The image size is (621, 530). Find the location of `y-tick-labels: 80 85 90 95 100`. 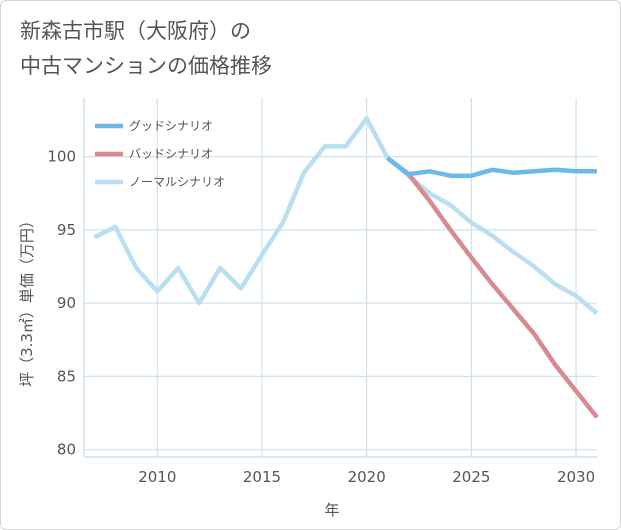

y-tick-labels: 80 85 90 95 100 is located at coordinates (61, 303).